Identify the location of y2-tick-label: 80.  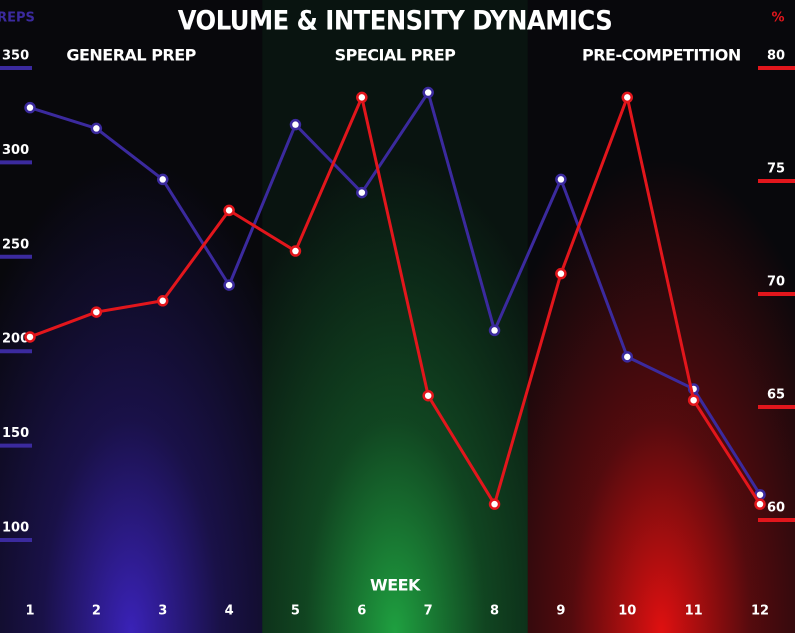
(776, 56).